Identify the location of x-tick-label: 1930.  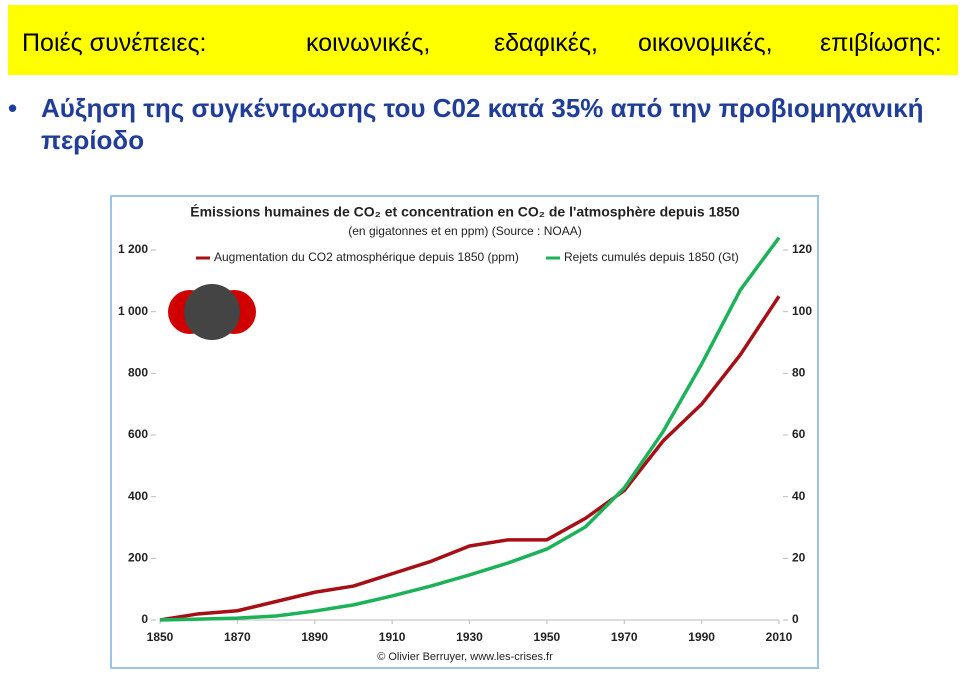
(469, 637).